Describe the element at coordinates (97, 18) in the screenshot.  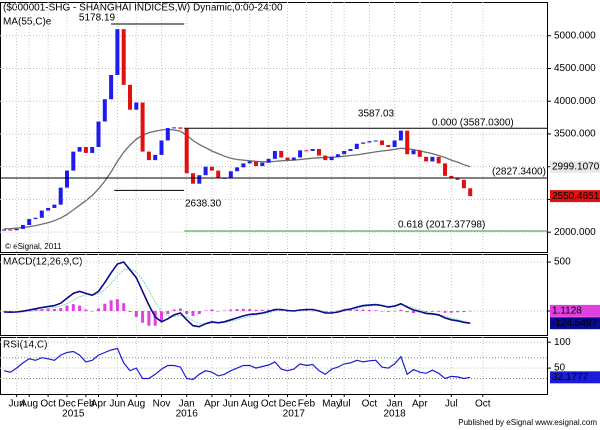
I see `annotation: 5178.19` at that location.